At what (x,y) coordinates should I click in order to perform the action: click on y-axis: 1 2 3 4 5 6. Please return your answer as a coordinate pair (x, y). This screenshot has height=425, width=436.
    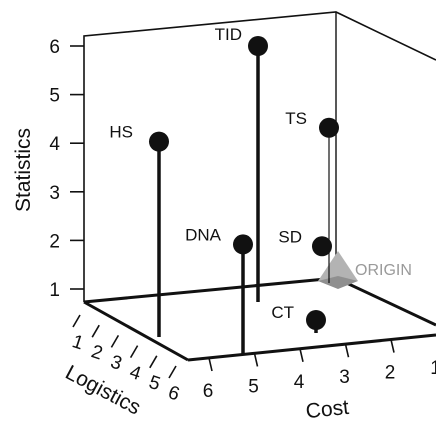
    Looking at the image, I should click on (66, 169).